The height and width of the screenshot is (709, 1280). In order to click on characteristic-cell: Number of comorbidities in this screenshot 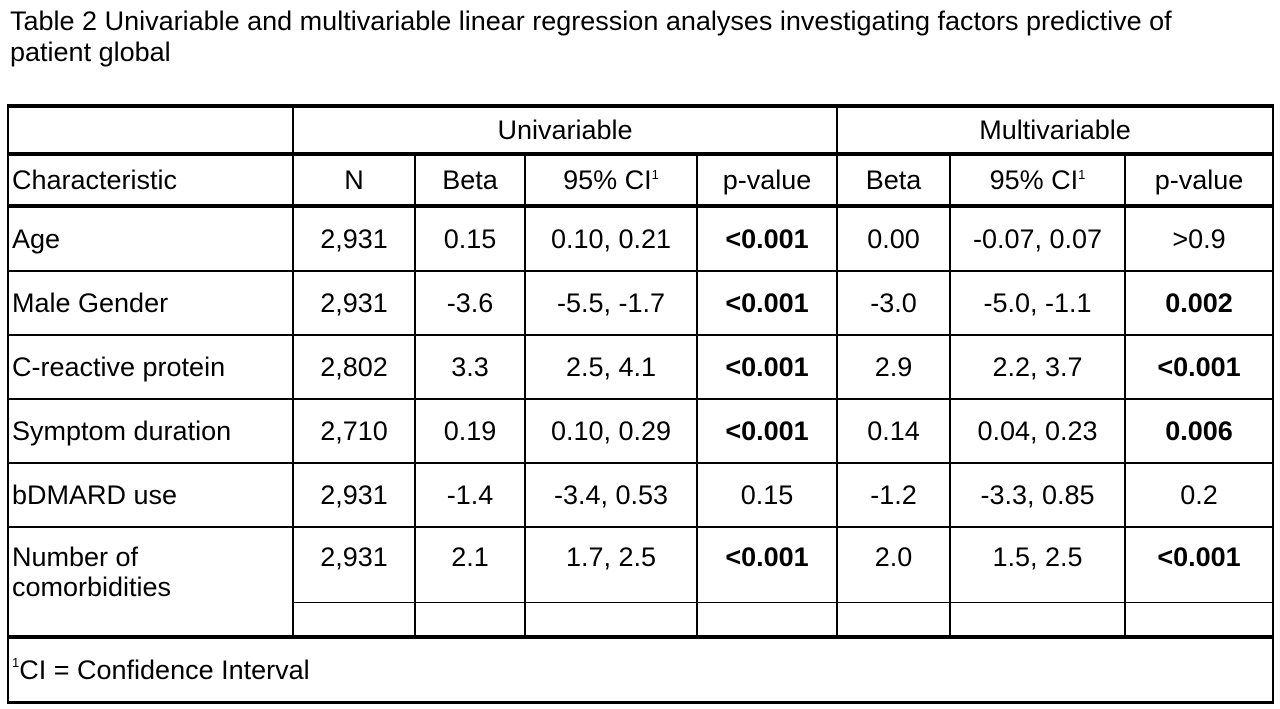, I will do `click(150, 582)`.